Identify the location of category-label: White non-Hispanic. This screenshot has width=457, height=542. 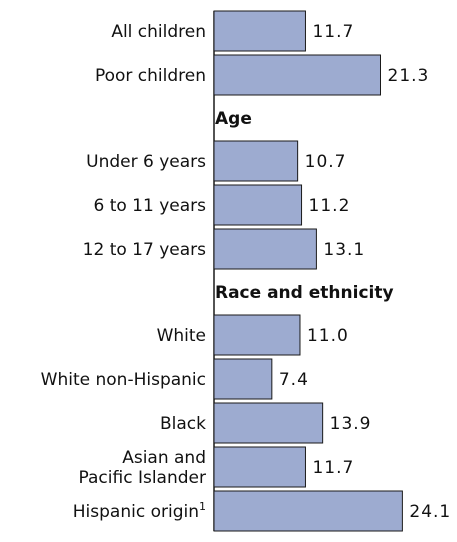
(123, 380).